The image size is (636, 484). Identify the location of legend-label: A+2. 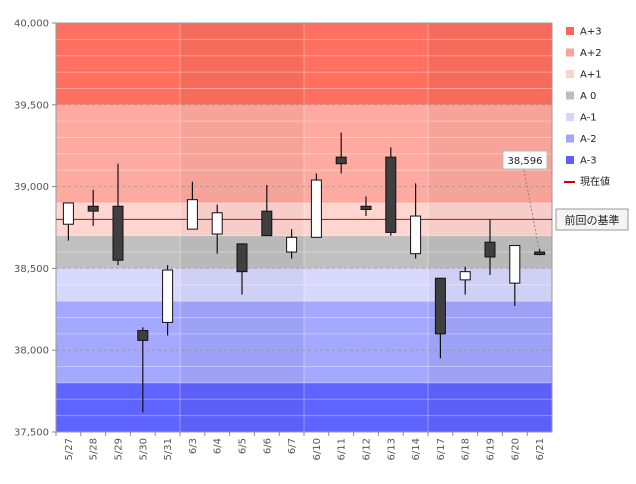
(591, 53).